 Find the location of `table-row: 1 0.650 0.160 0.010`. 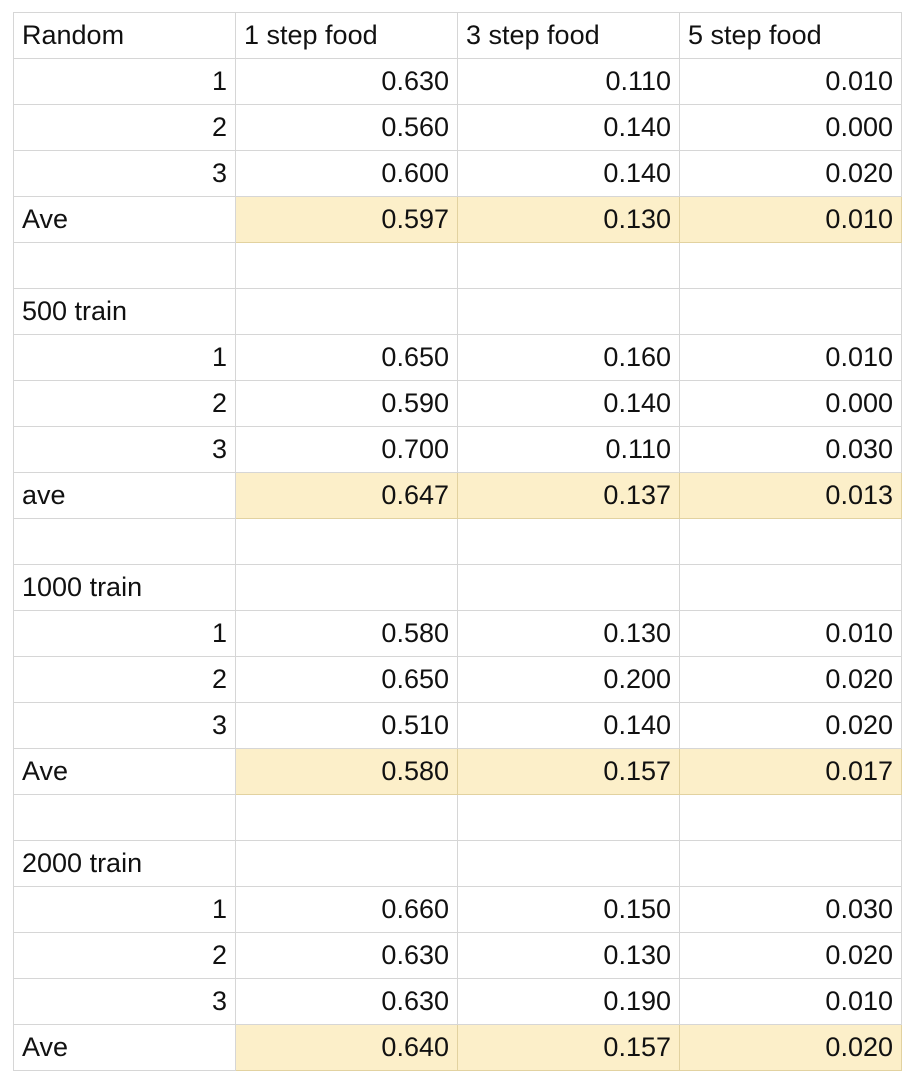

table-row: 1 0.650 0.160 0.010 is located at coordinates (457, 357).